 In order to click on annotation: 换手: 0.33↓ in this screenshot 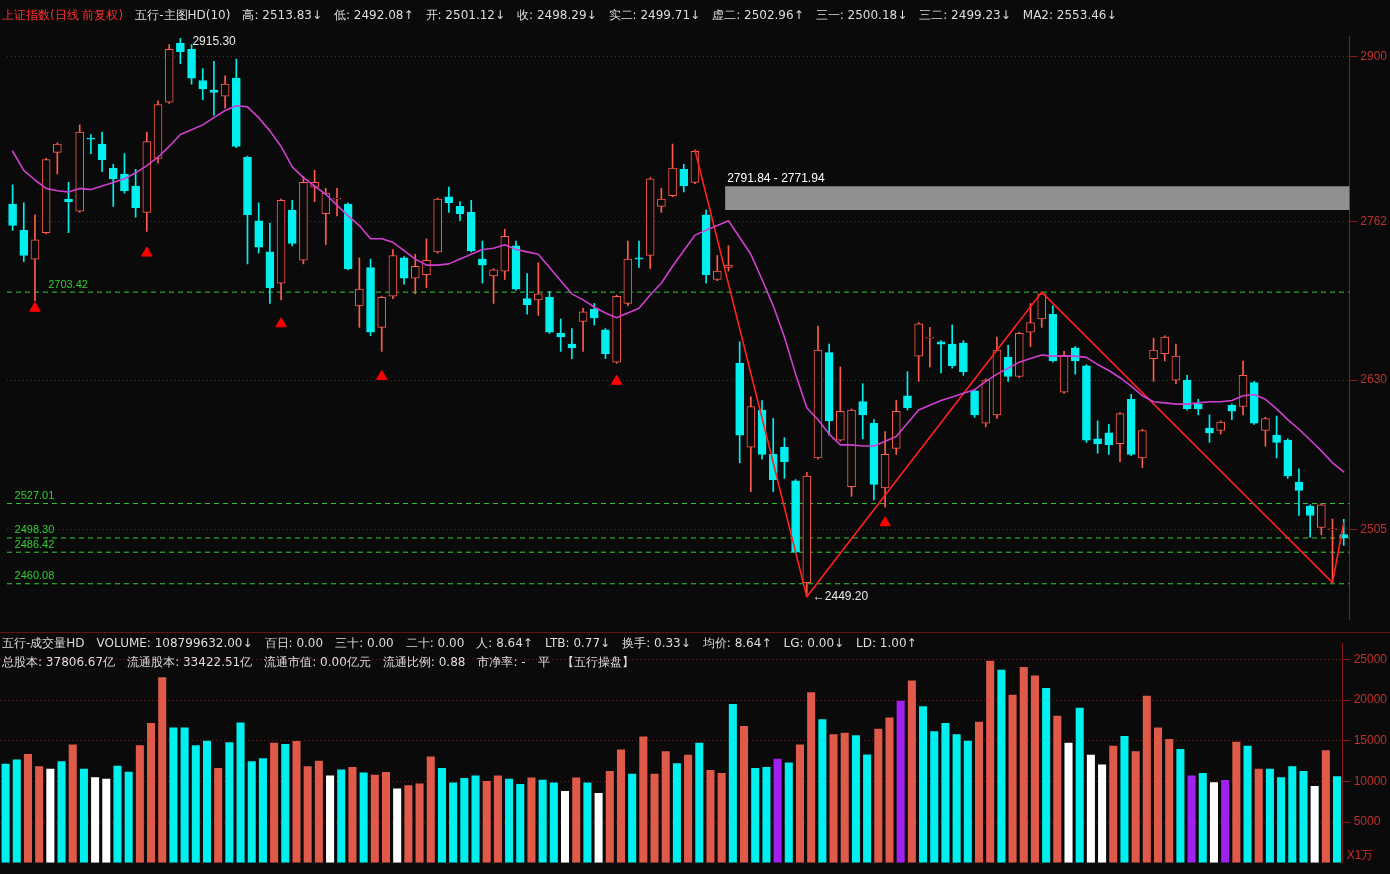, I will do `click(656, 643)`.